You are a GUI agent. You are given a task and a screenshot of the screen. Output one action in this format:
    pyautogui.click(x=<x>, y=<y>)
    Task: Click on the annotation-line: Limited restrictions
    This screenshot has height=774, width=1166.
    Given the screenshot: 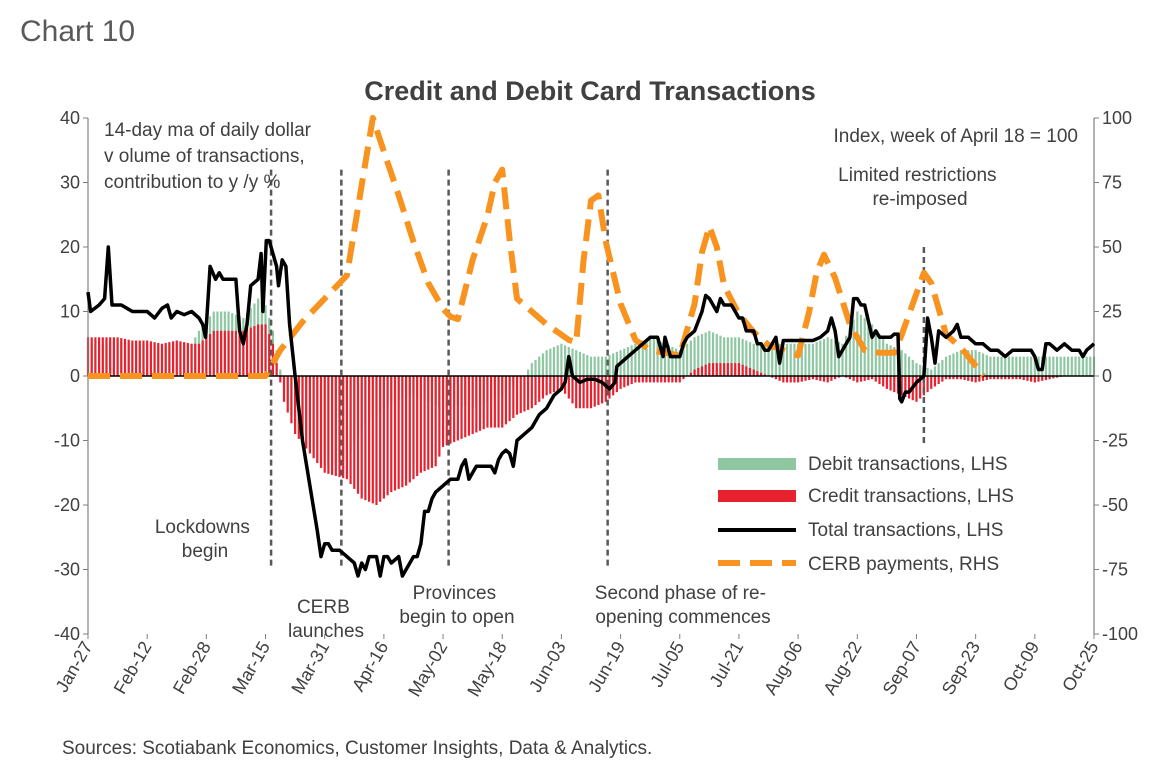 What is the action you would take?
    pyautogui.click(x=917, y=175)
    